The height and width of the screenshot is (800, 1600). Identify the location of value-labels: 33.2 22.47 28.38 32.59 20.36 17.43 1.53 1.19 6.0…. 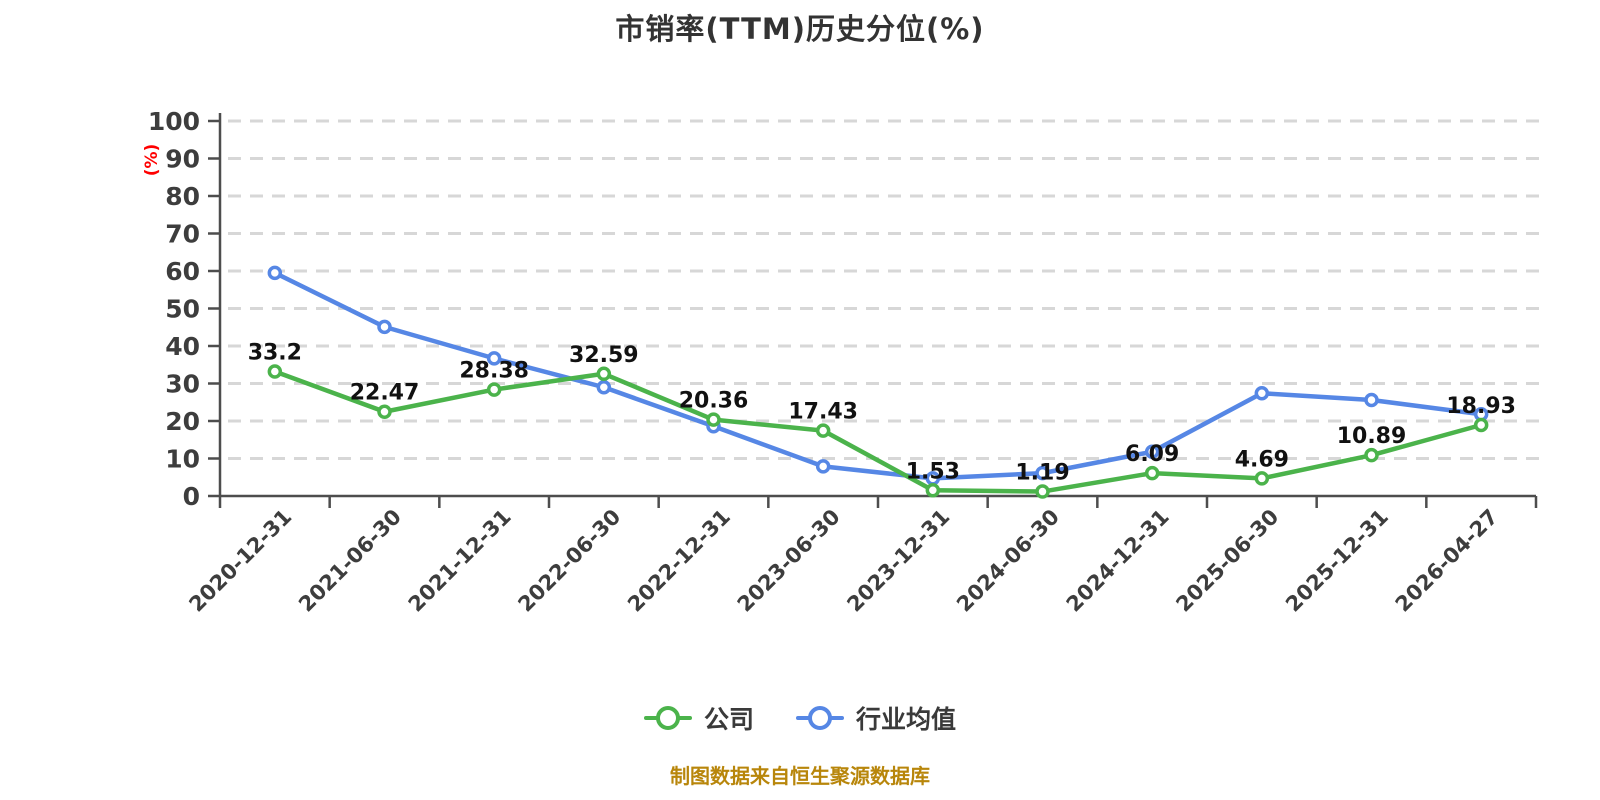
(882, 413).